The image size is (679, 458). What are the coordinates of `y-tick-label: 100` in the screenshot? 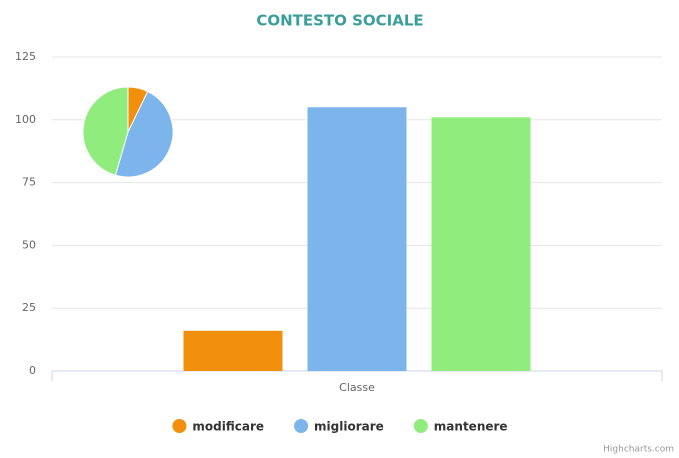 It's located at (25, 119).